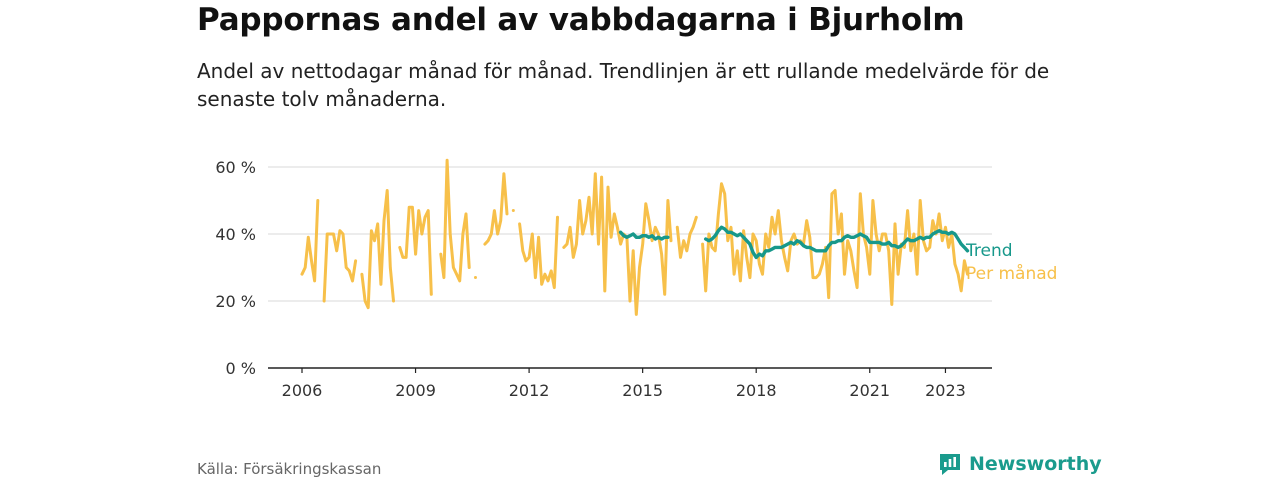  I want to click on x-tick-label: 2021, so click(869, 390).